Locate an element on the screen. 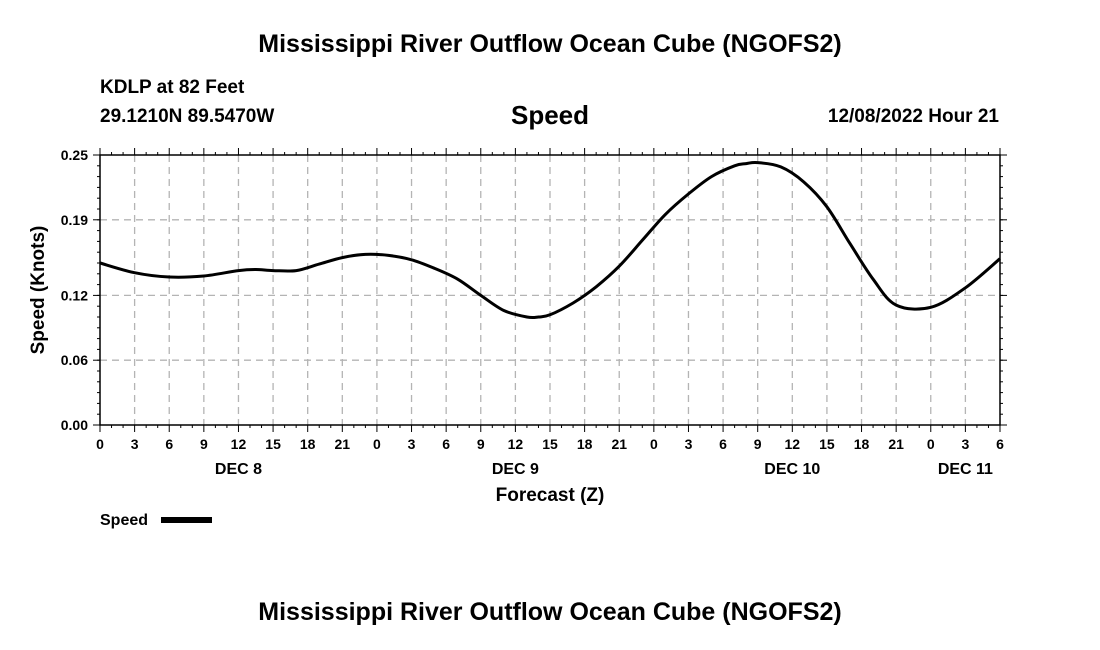  day-label: DEC 10 is located at coordinates (792, 469).